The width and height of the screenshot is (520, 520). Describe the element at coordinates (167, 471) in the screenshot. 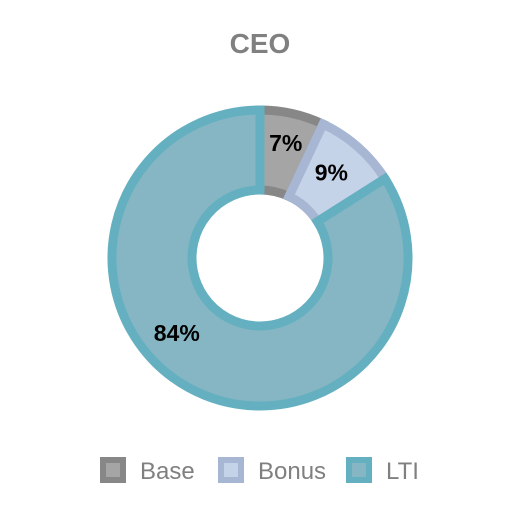

I see `legend-label-base: Base` at that location.